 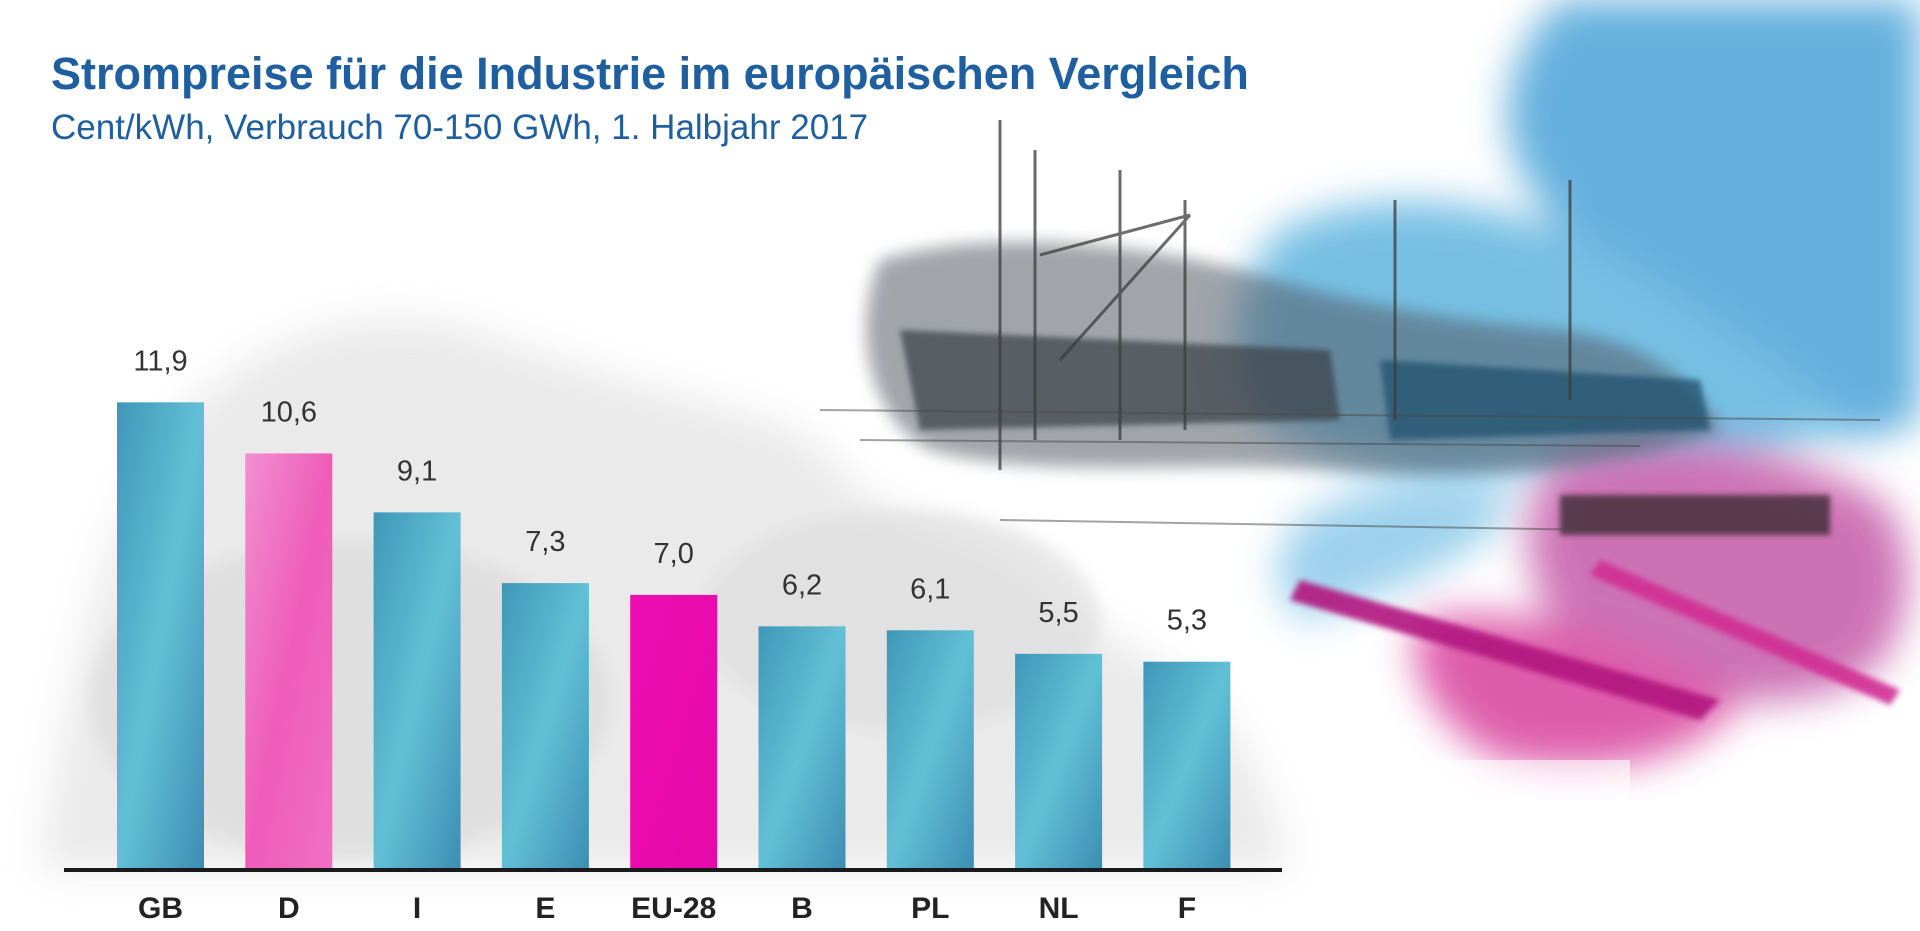 What do you see at coordinates (417, 691) in the screenshot?
I see `bar-i` at bounding box center [417, 691].